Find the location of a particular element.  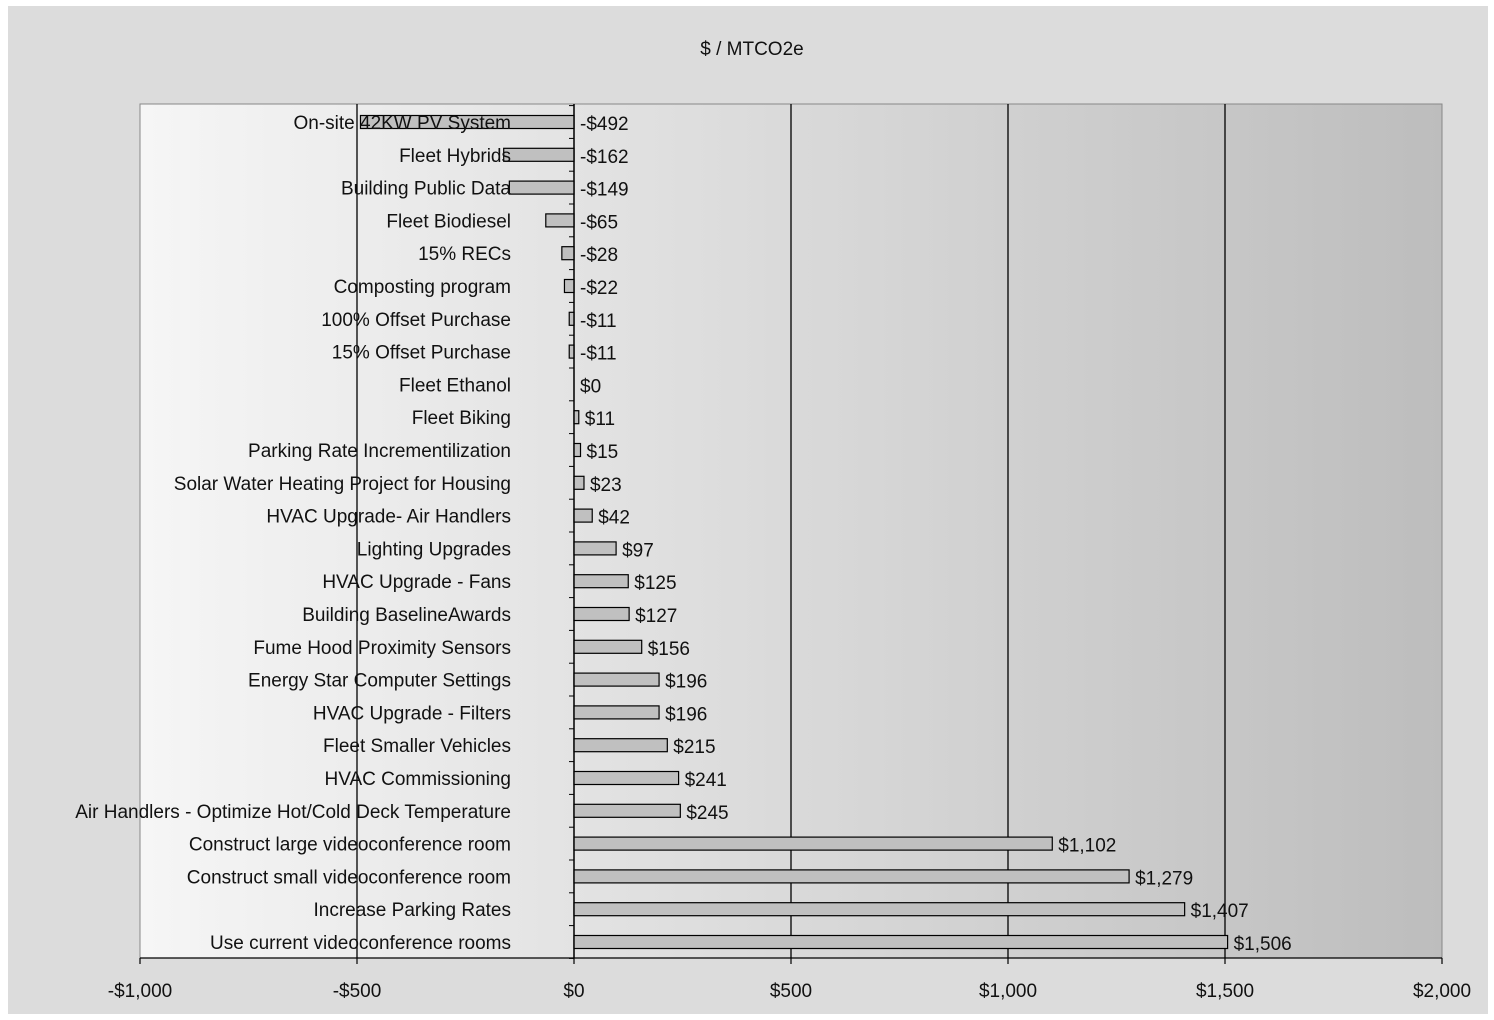

value-label-19: $215 is located at coordinates (694, 747).